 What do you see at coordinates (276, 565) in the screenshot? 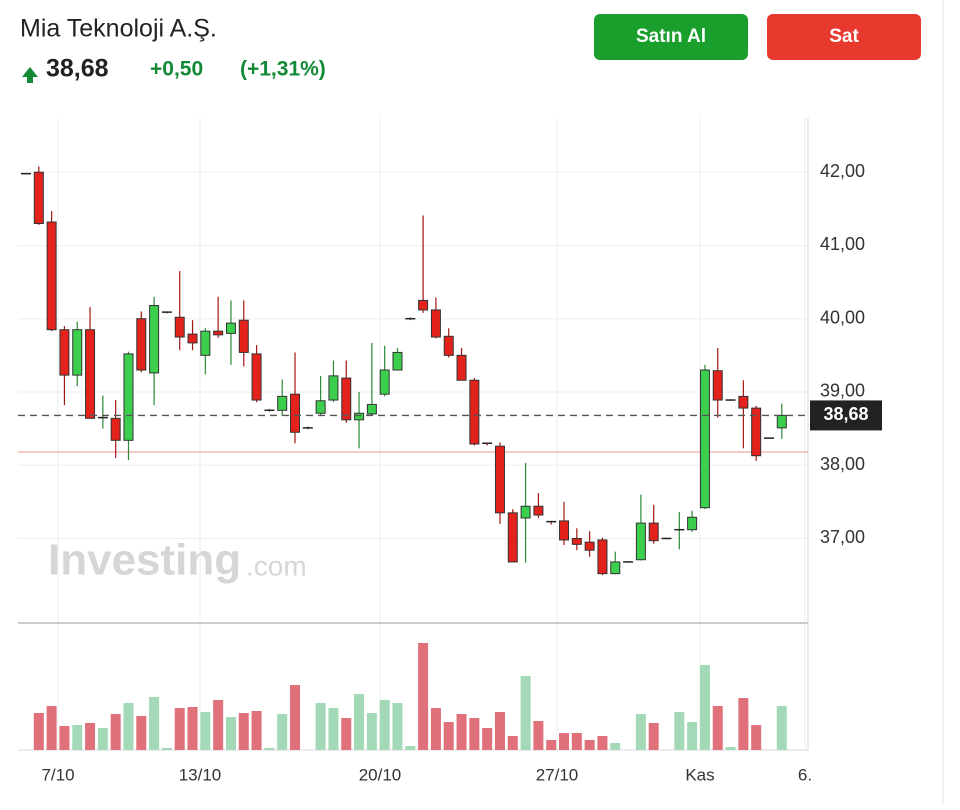
I see `watermark-suffix: .com` at bounding box center [276, 565].